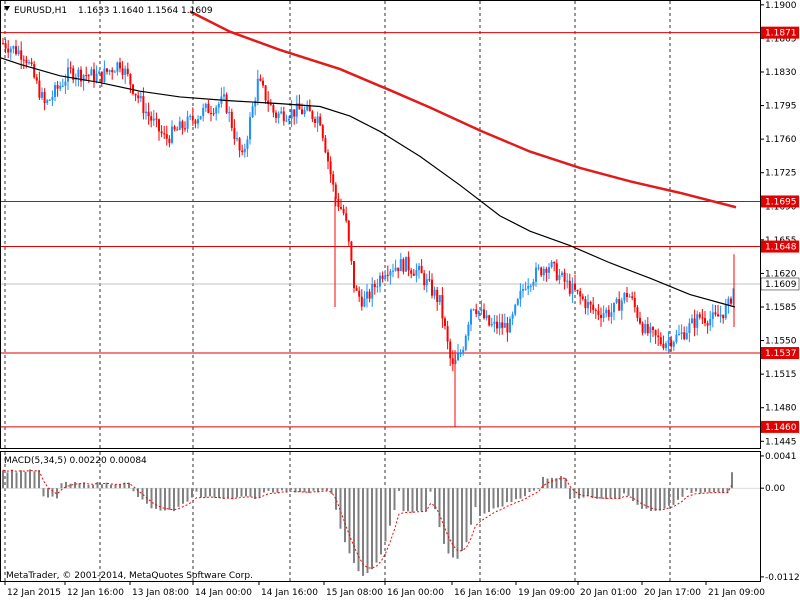 This screenshot has width=800, height=600. I want to click on y-tick-label: 1.1795, so click(781, 107).